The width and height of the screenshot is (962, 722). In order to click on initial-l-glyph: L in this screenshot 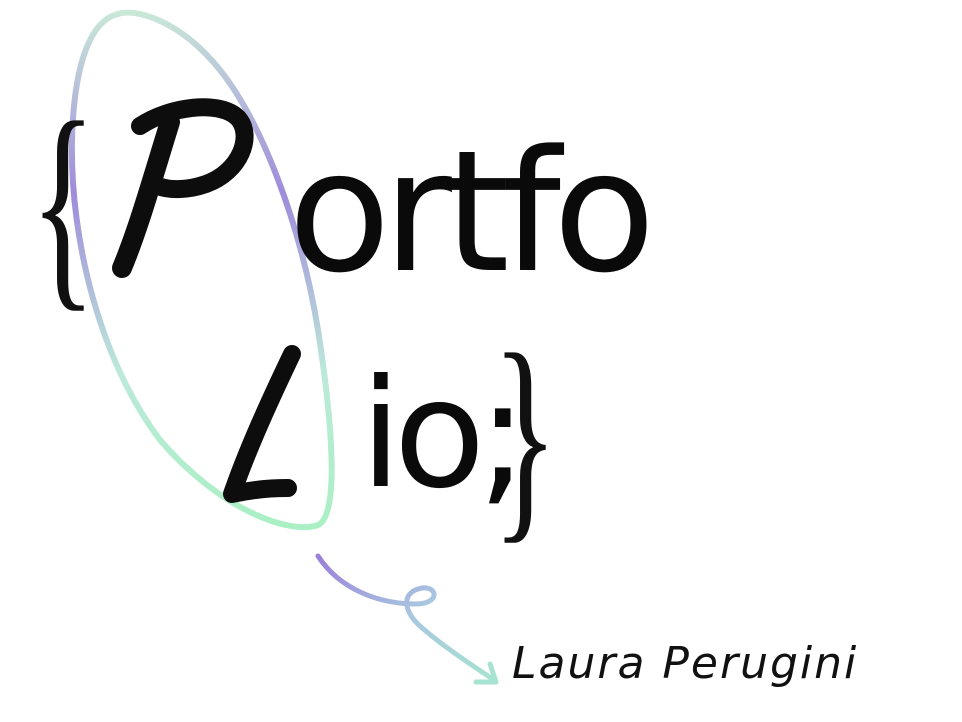, I will do `click(262, 424)`.